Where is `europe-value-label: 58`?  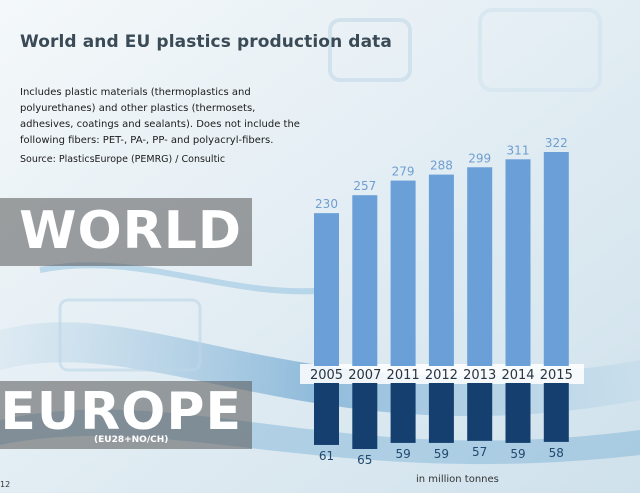
europe-value-label: 58 is located at coordinates (556, 453).